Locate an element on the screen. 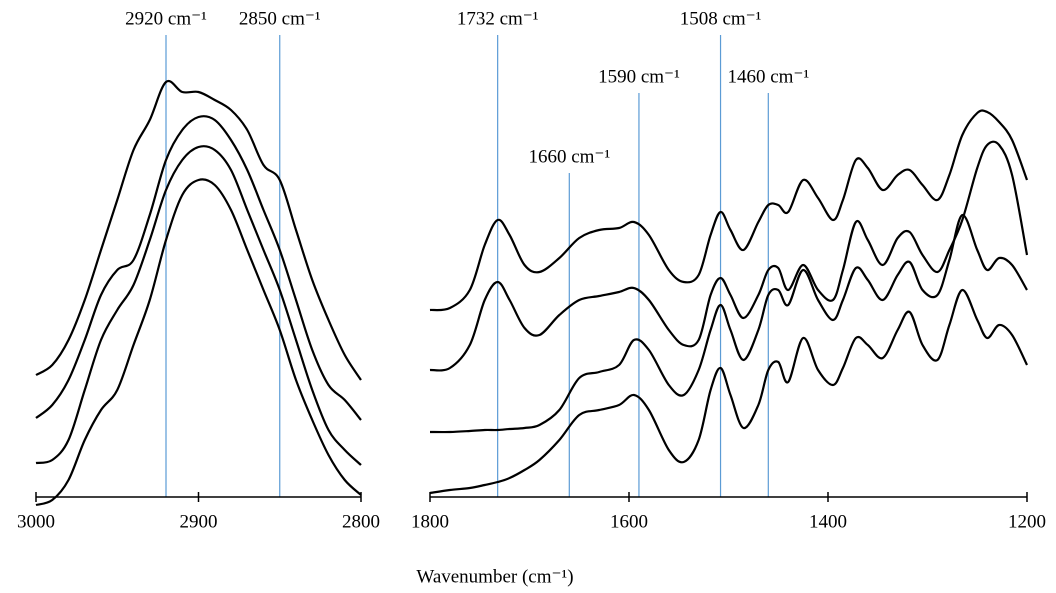 The height and width of the screenshot is (593, 1056). annotation-label: 1660 cm⁻¹ is located at coordinates (569, 156).